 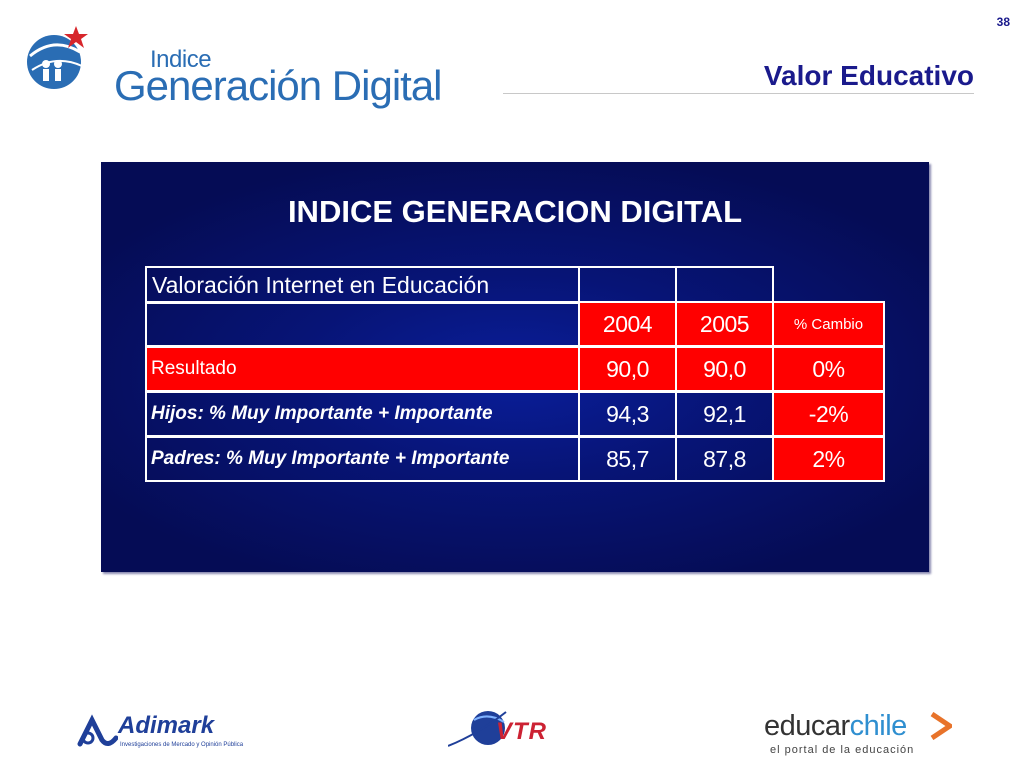 What do you see at coordinates (878, 726) in the screenshot?
I see `chile-text: chile` at bounding box center [878, 726].